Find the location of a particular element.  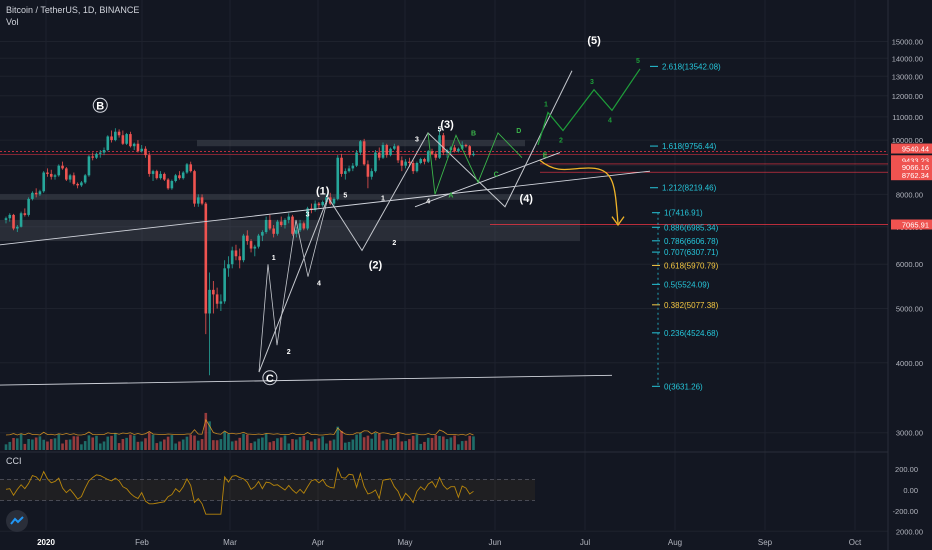

wave-label: B is located at coordinates (100, 106).